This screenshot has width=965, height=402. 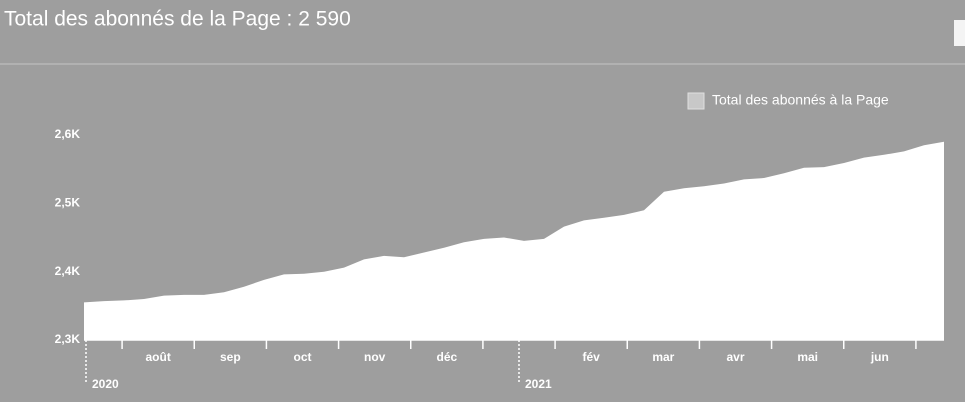 What do you see at coordinates (696, 101) in the screenshot?
I see `legend-swatch` at bounding box center [696, 101].